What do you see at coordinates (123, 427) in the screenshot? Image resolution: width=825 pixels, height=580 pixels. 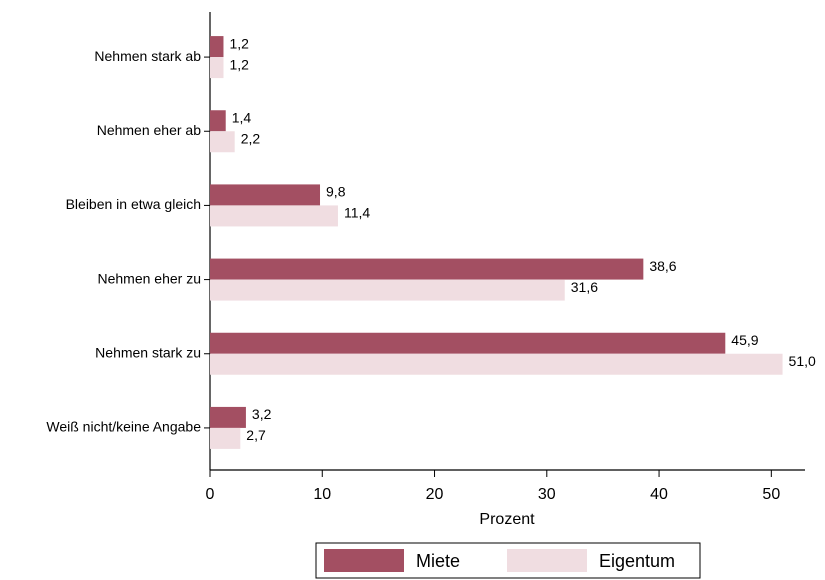 I see `y-tick-label: Weiß nicht/keine Angabe` at bounding box center [123, 427].